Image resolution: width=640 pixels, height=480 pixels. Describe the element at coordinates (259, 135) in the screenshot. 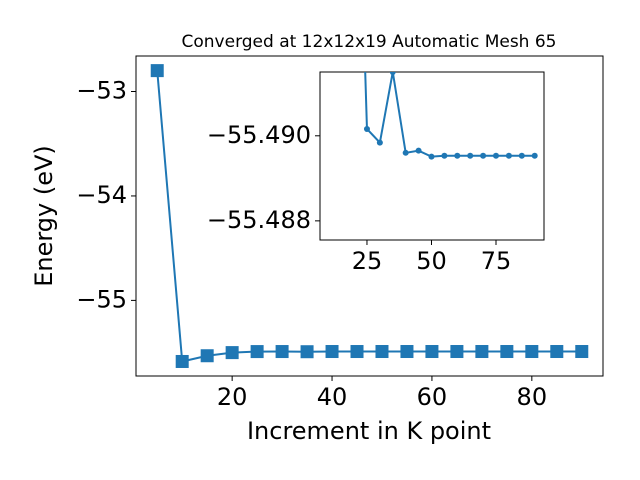

I see `y-tick-label: −55.490` at that location.